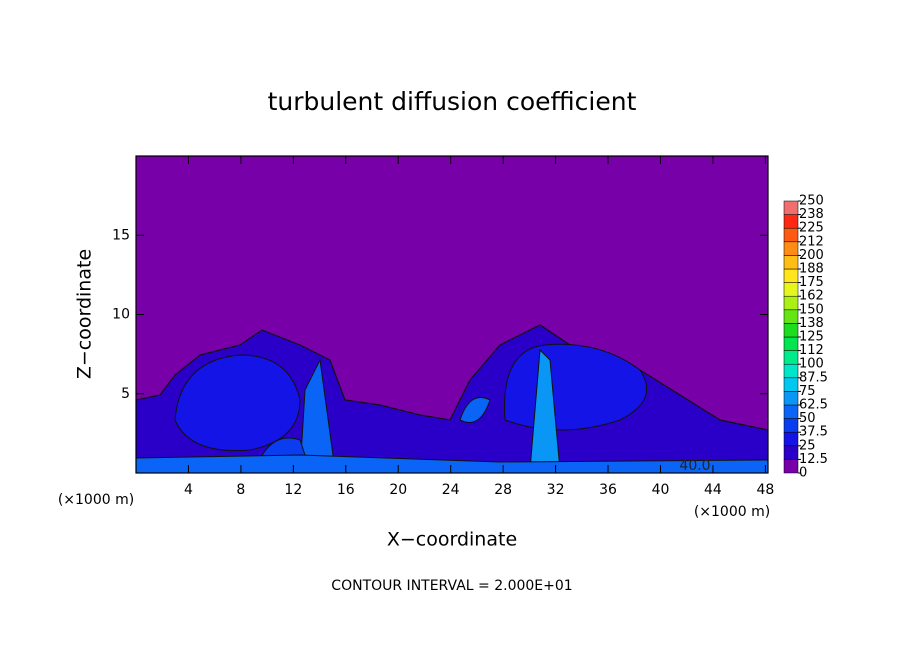  Describe the element at coordinates (293, 490) in the screenshot. I see `x-tick-label: 12` at that location.